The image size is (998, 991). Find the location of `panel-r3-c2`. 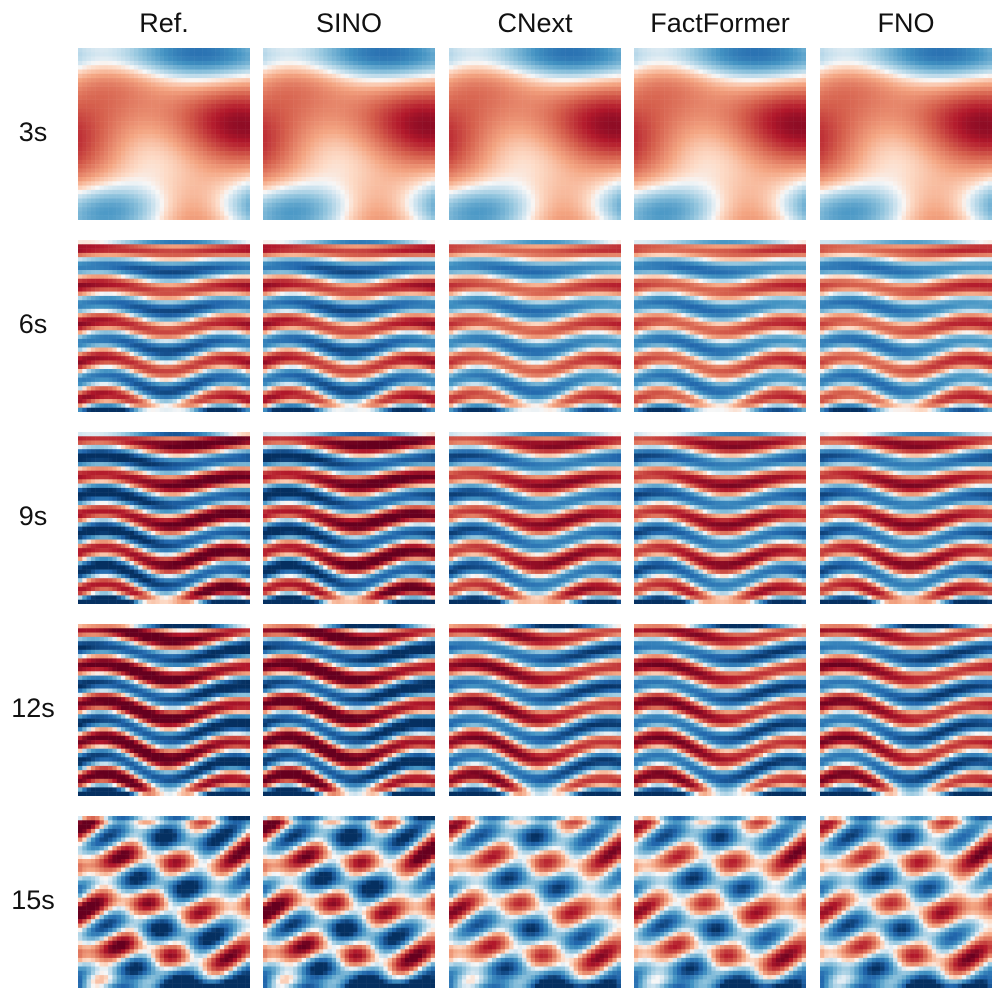

panel-r3-c2 is located at coordinates (535, 710).